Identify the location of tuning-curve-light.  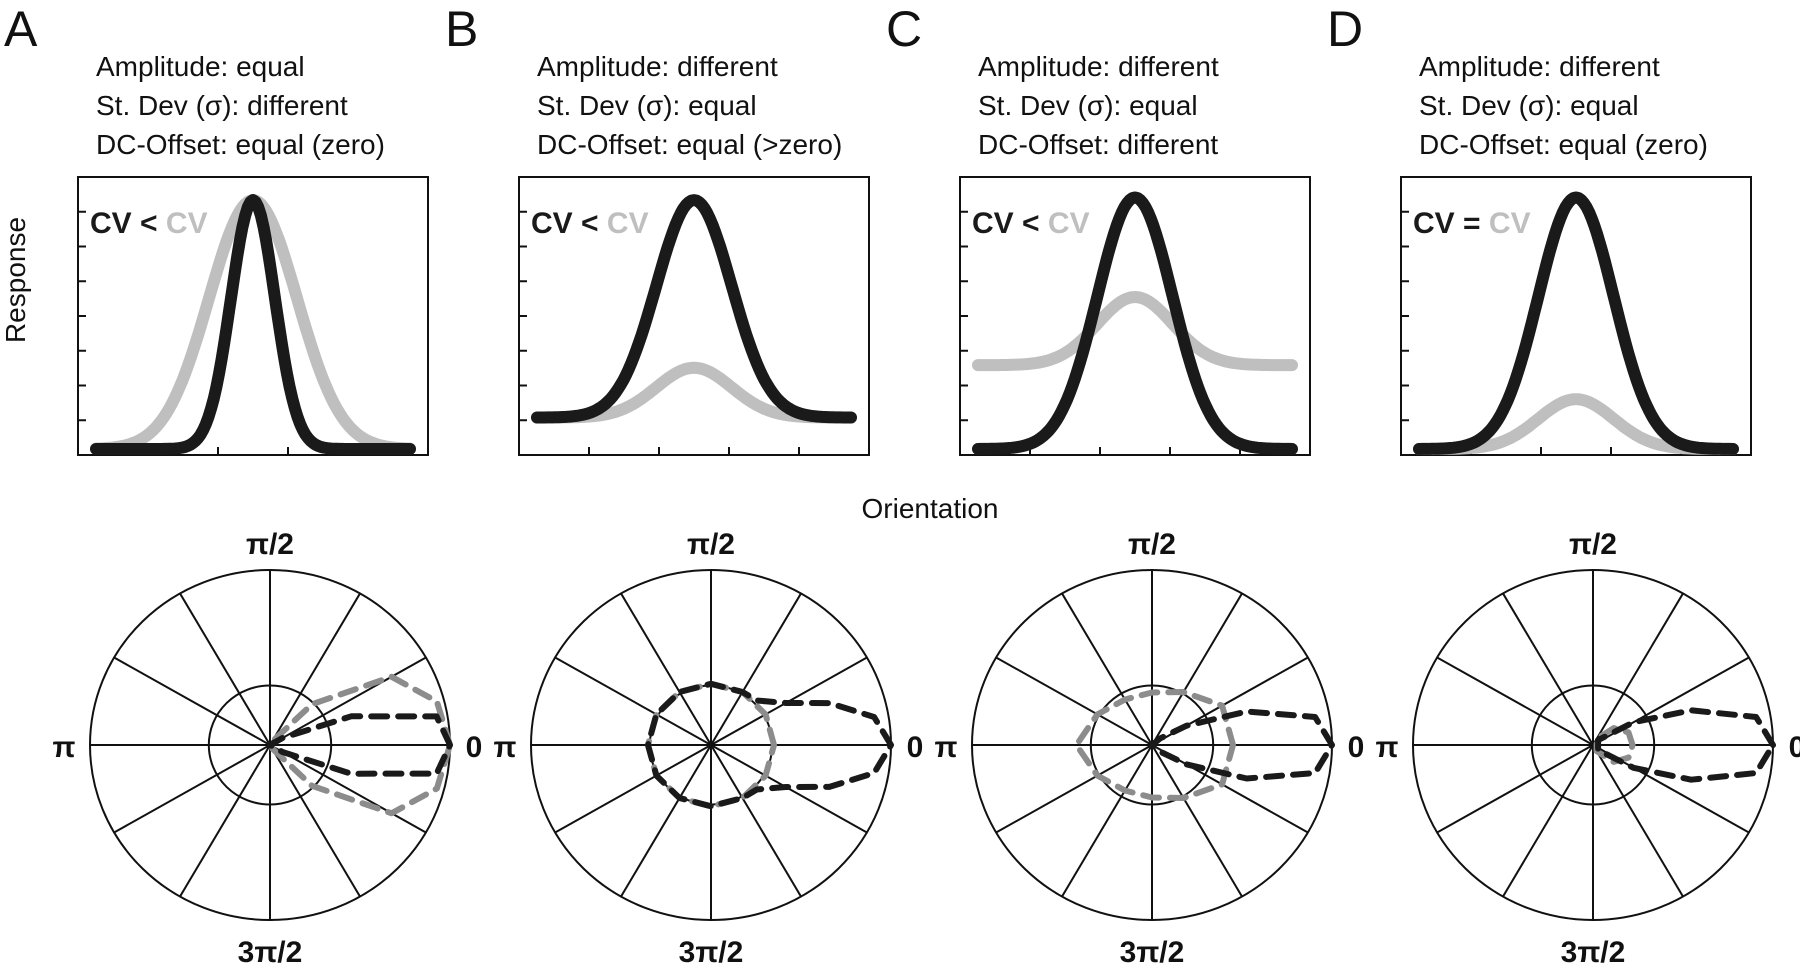
(1135, 331).